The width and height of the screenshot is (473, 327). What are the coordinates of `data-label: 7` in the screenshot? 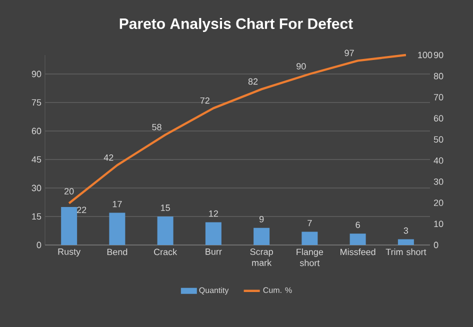 It's located at (310, 223).